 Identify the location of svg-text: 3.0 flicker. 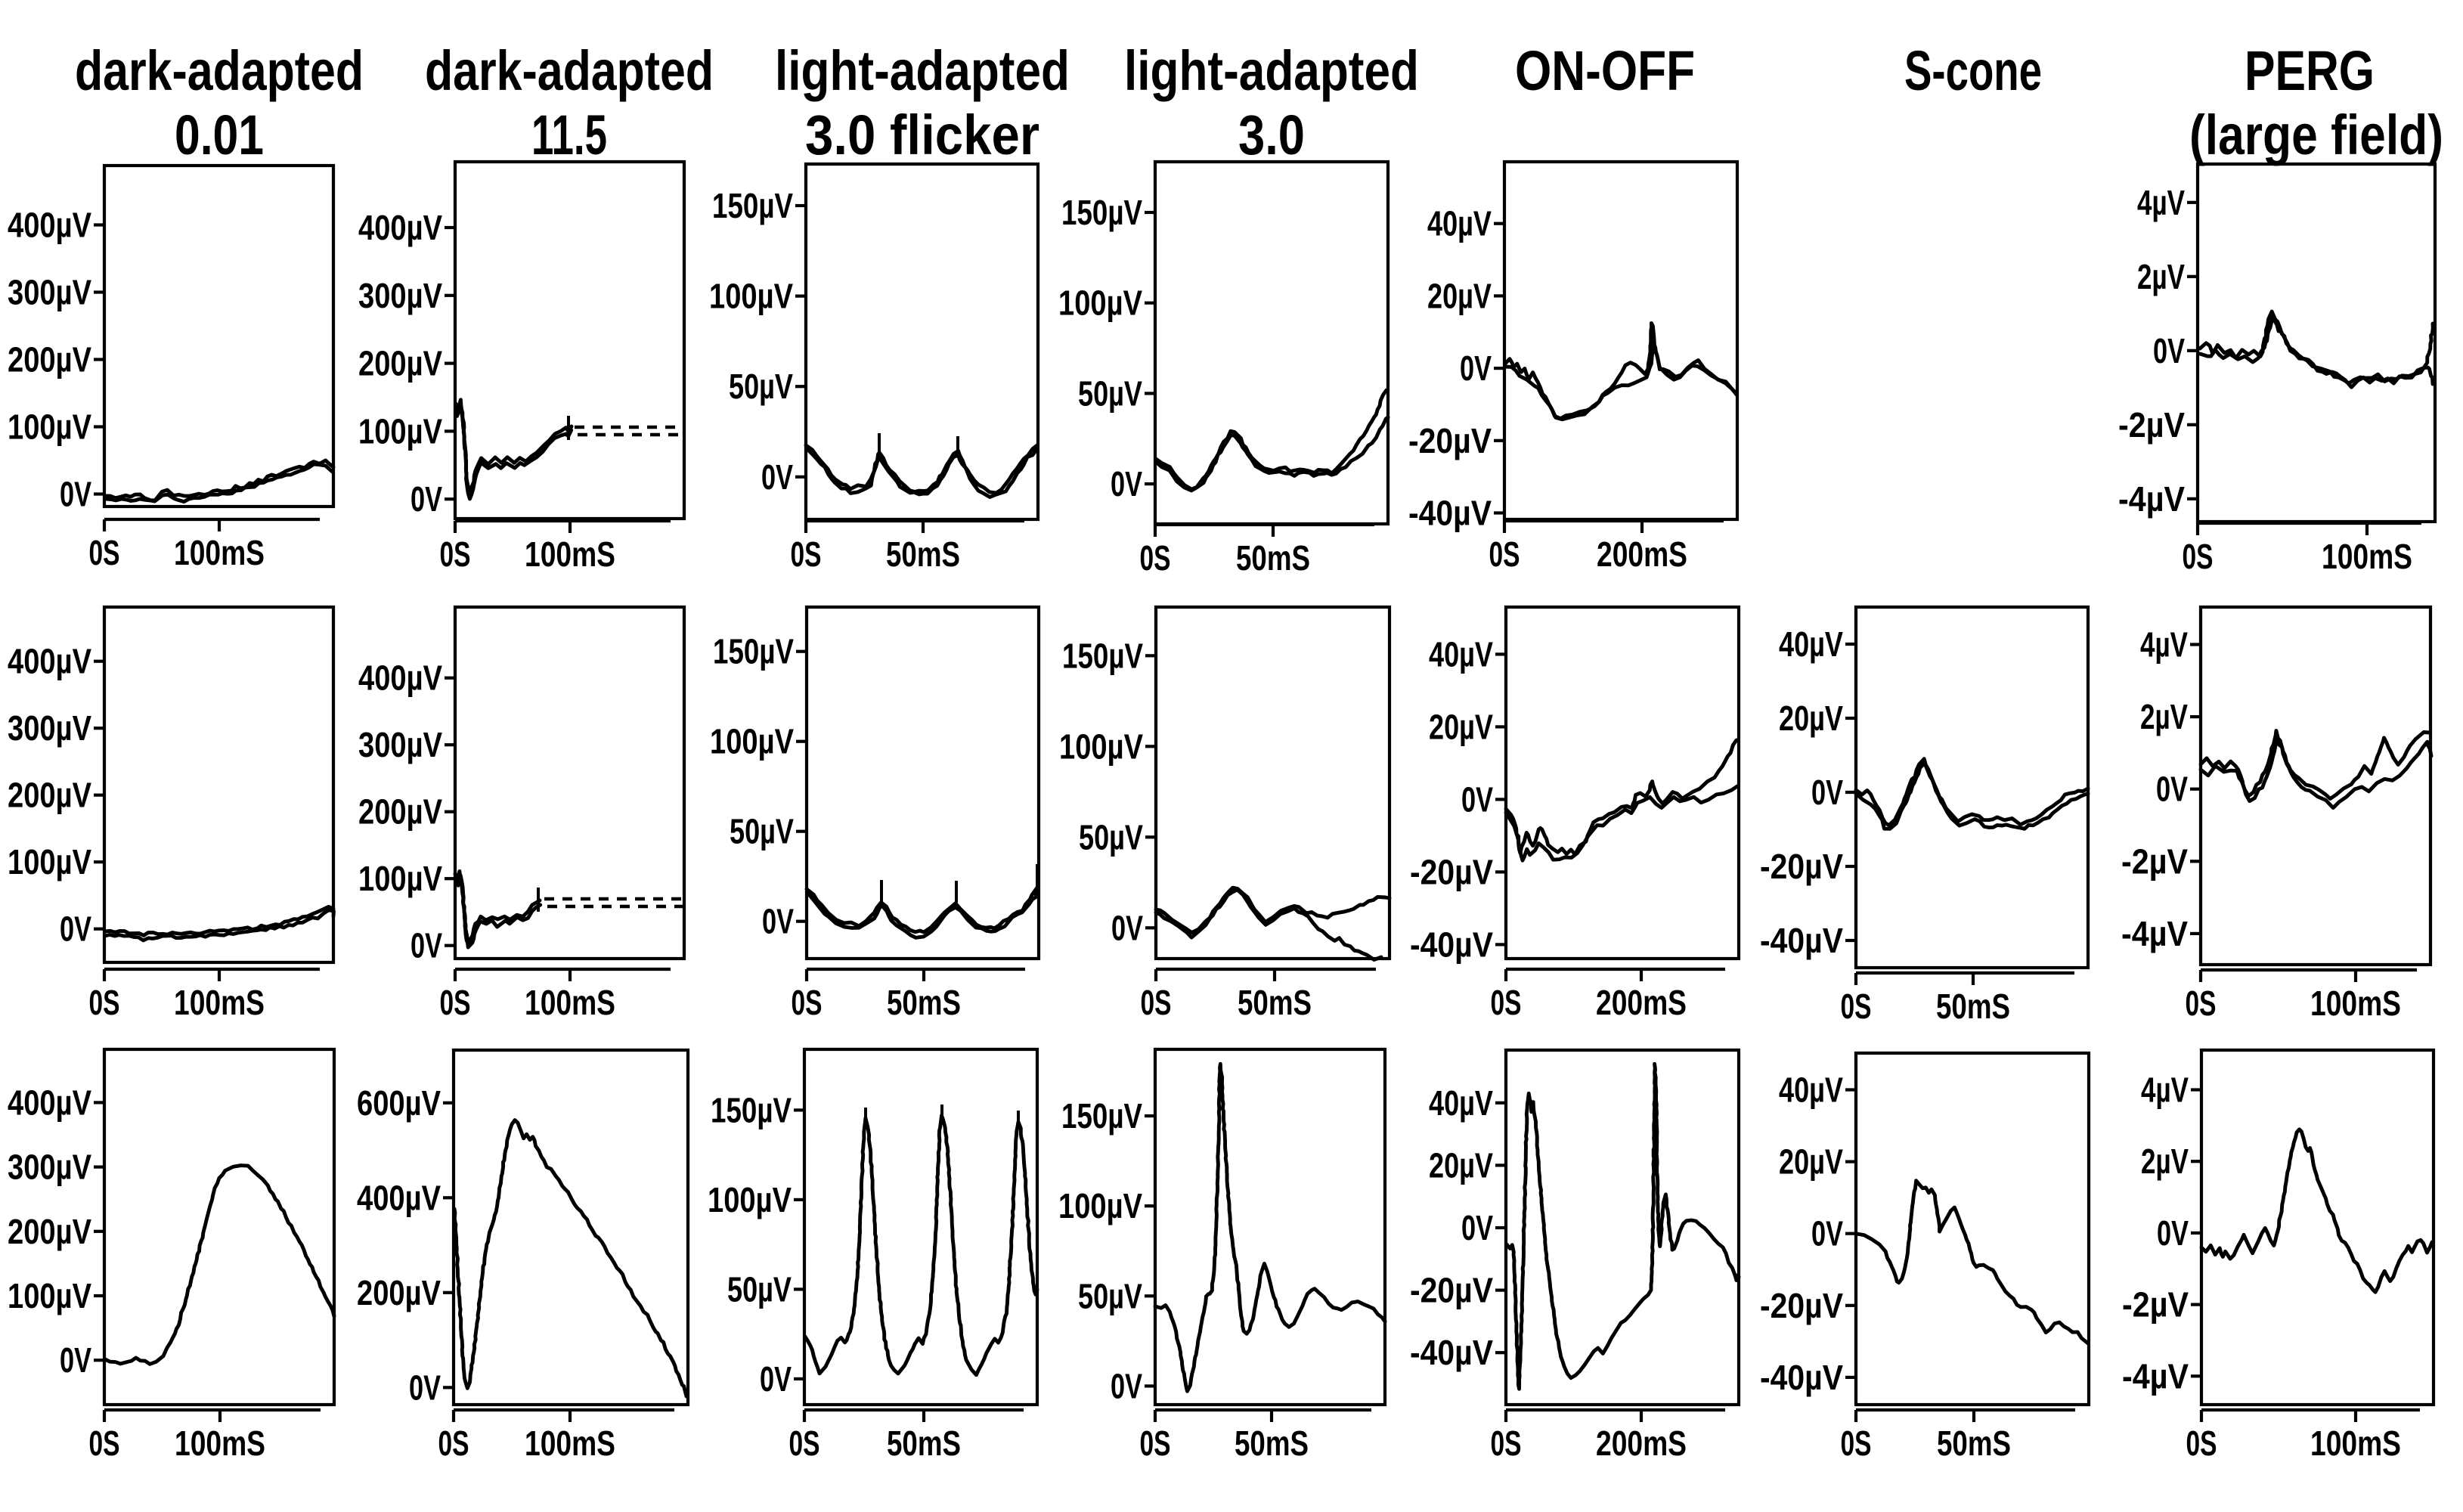
(922, 135).